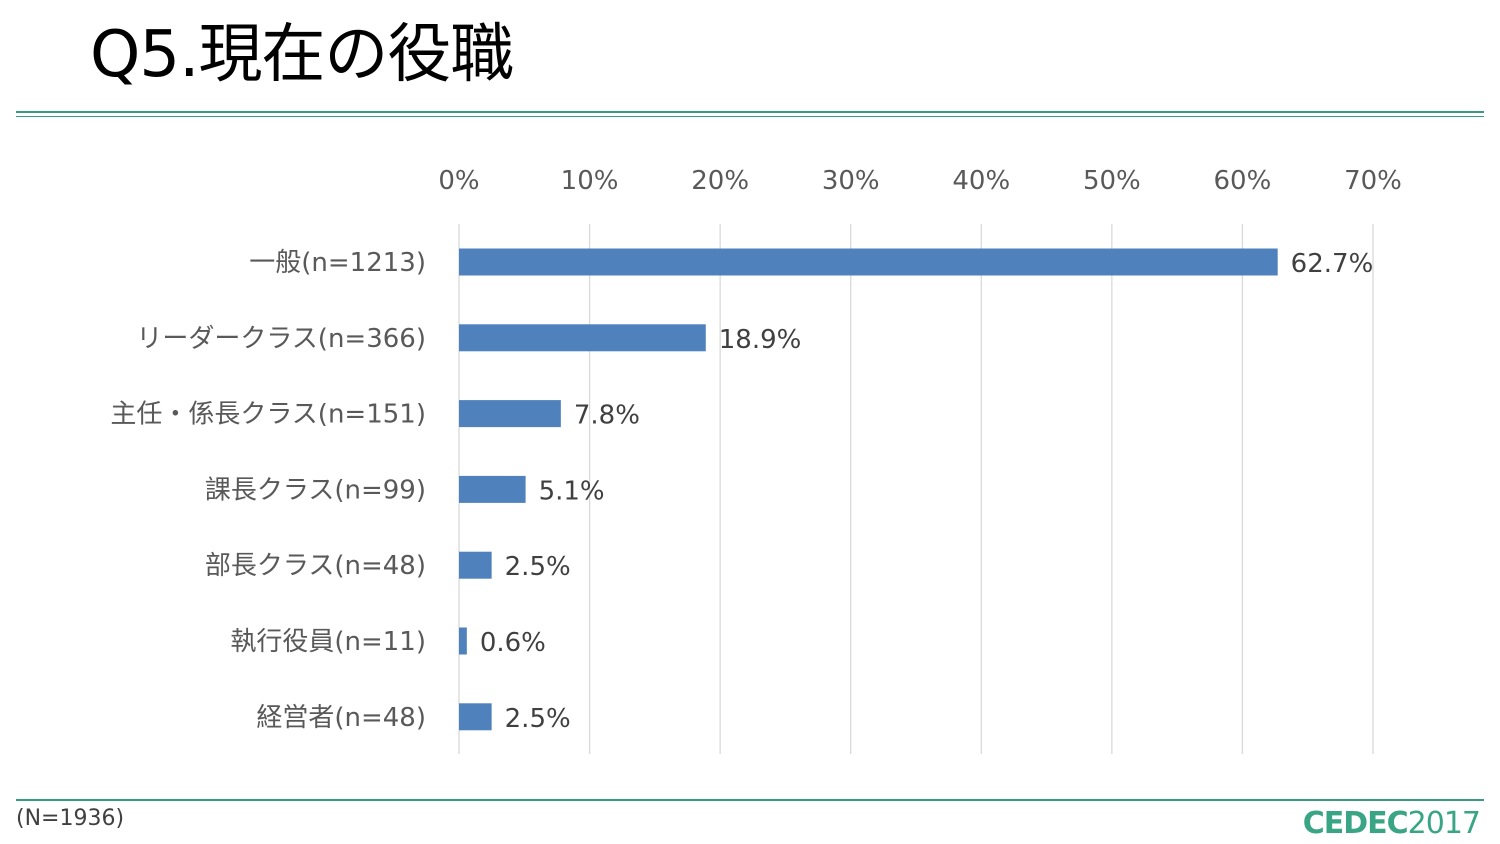 The height and width of the screenshot is (844, 1500). What do you see at coordinates (1355, 823) in the screenshot?
I see `logo-text: CEDEC` at bounding box center [1355, 823].